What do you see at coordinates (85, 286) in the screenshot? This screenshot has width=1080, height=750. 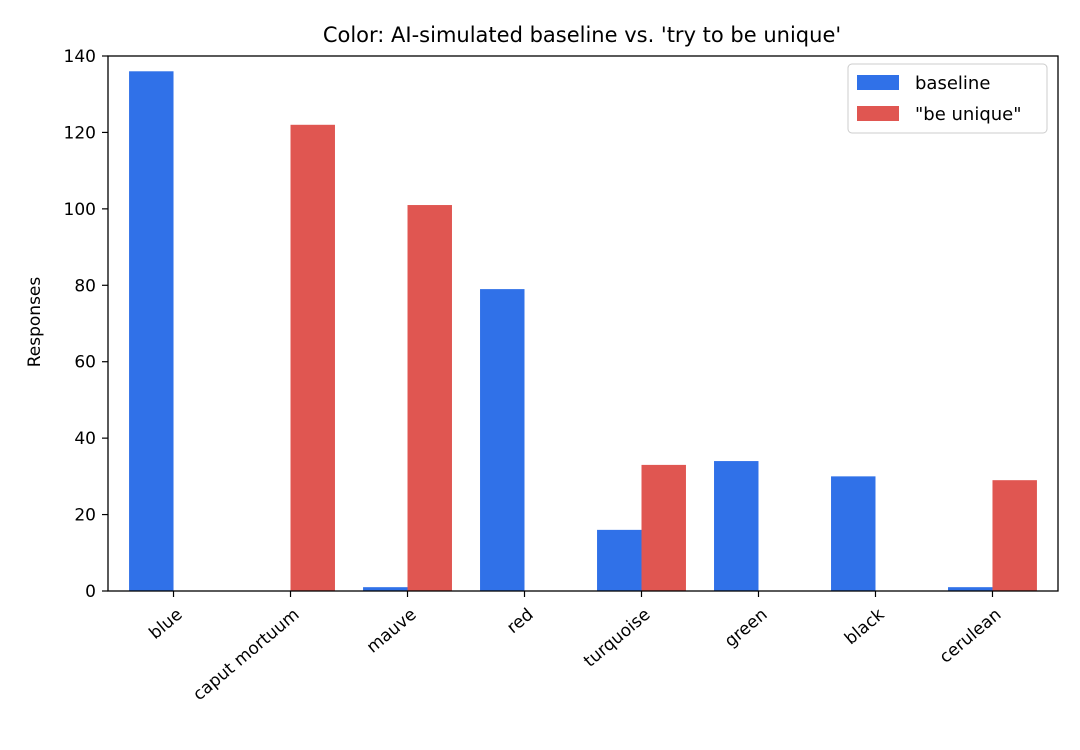 I see `y-tick-label-80: 80` at bounding box center [85, 286].